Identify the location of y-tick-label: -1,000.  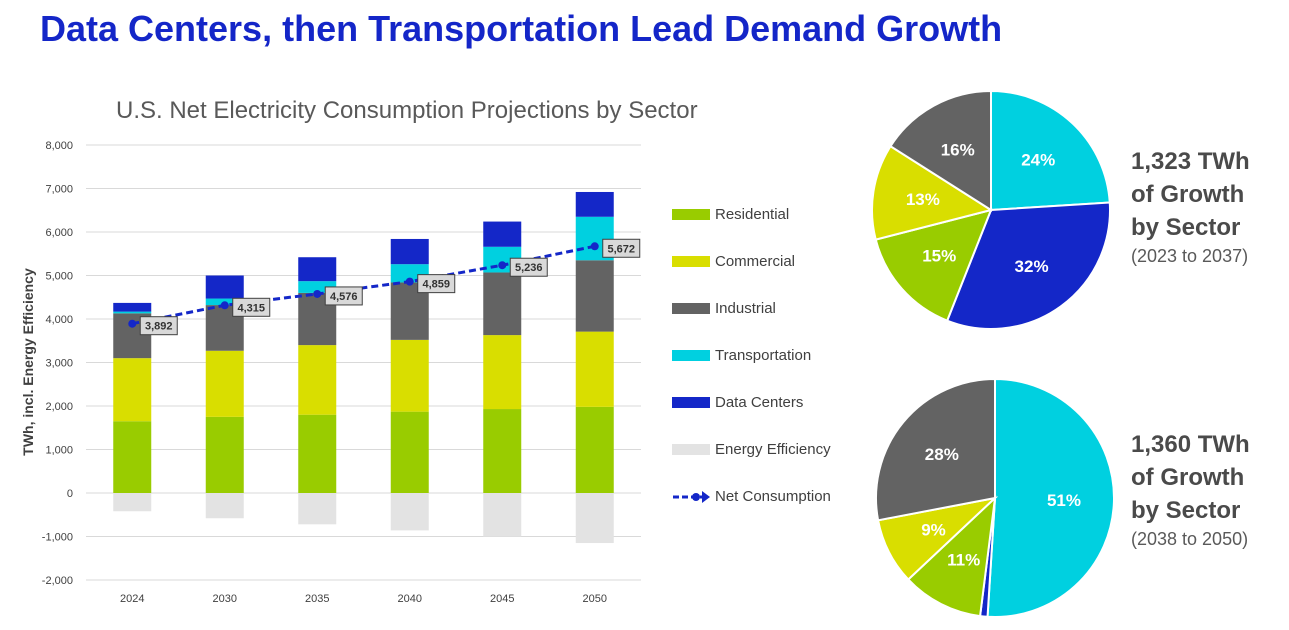
(57, 538).